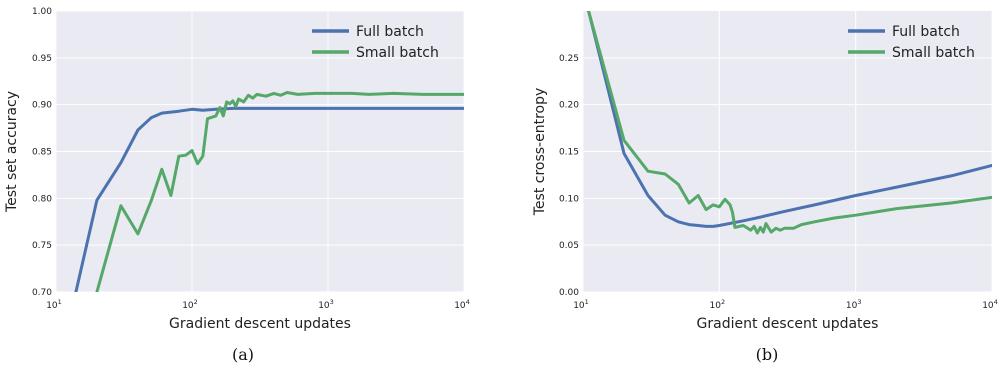  I want to click on y-tick-label: 0.15, so click(569, 153).